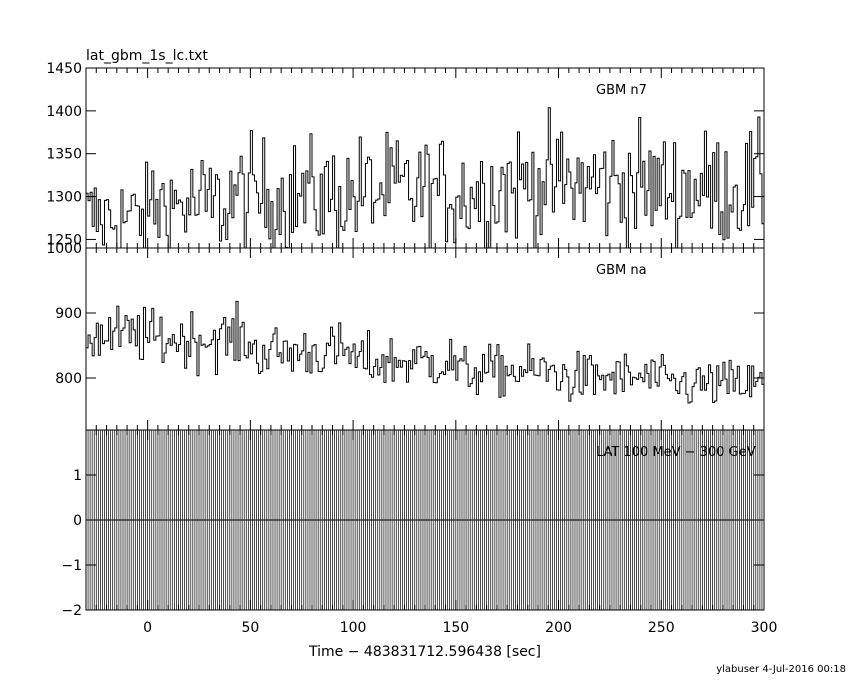 The width and height of the screenshot is (850, 680). Describe the element at coordinates (621, 90) in the screenshot. I see `panel-1-label: GBM n7` at that location.